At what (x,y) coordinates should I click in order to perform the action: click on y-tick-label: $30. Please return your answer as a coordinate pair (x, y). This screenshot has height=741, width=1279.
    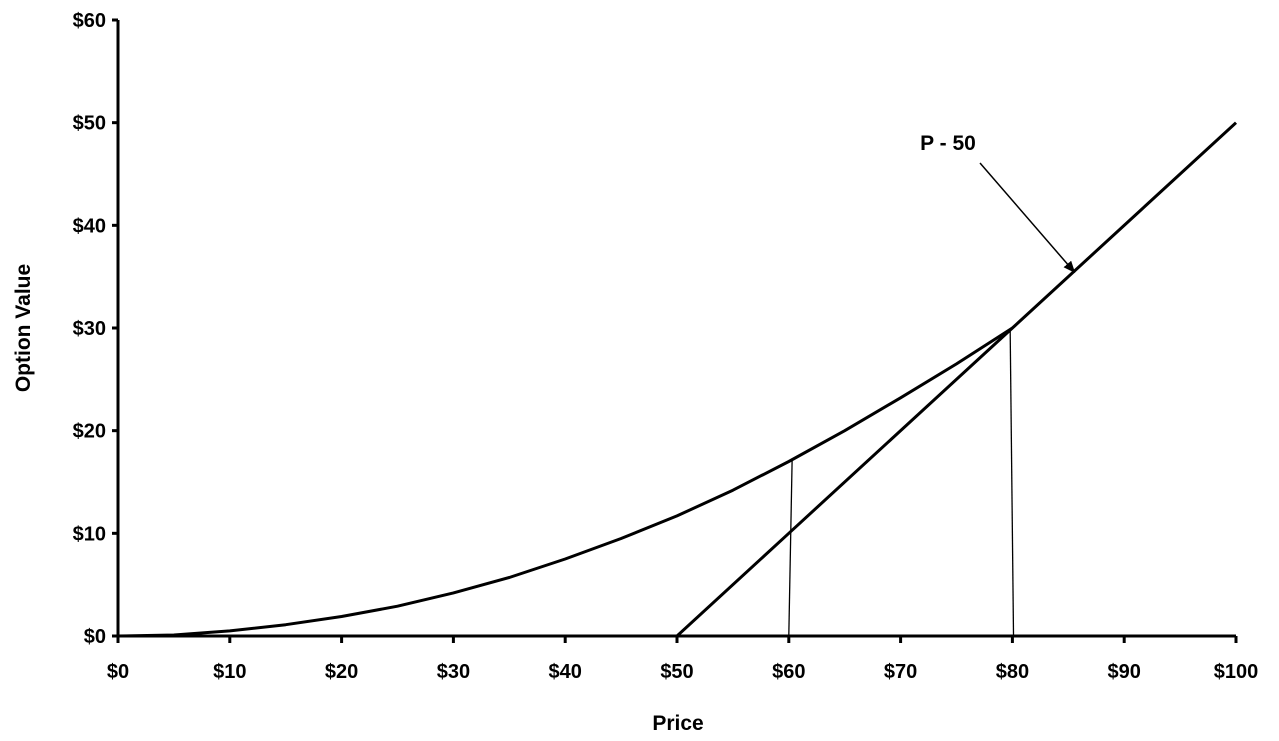
    Looking at the image, I should click on (89, 329).